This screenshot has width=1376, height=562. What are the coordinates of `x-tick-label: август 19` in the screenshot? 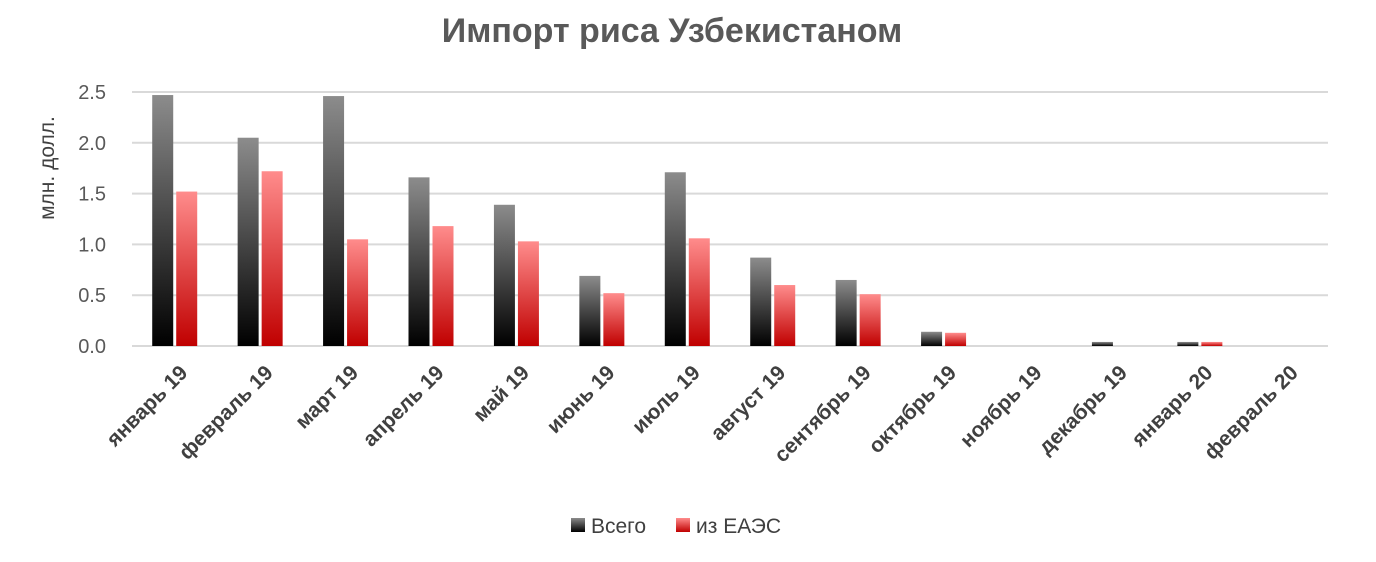 It's located at (748, 403).